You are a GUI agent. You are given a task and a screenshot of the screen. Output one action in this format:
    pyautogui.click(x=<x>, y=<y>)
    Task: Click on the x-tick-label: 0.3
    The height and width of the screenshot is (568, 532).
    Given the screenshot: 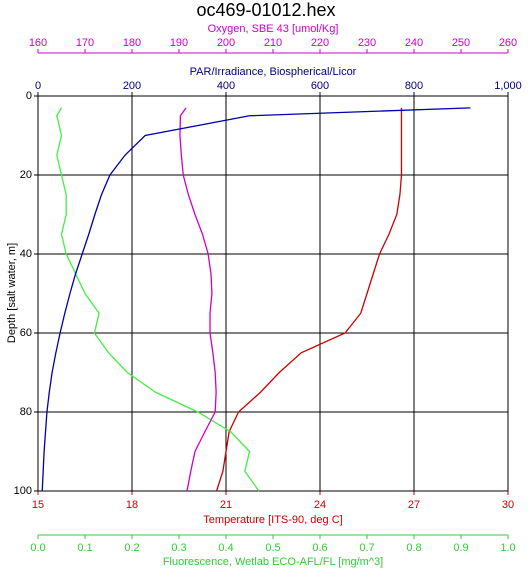 What is the action you would take?
    pyautogui.click(x=178, y=548)
    